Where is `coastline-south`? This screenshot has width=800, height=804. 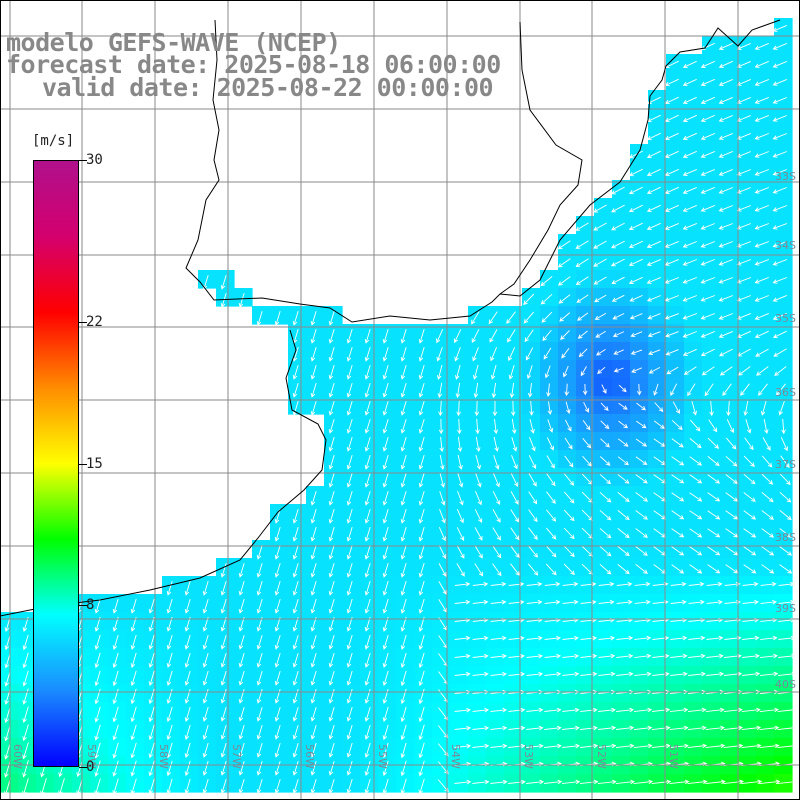
coastline-south is located at coordinates (163, 473).